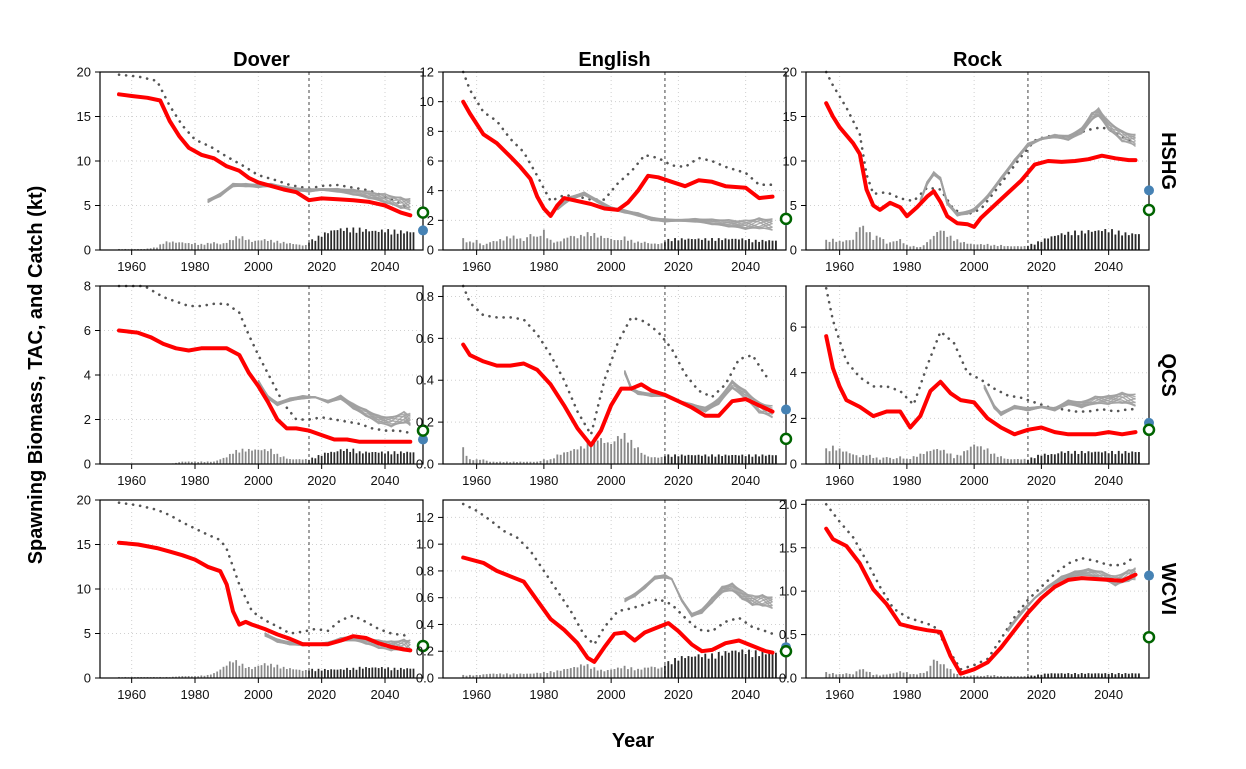  I want to click on y-axis-title: Spawning Biomass, TAC, and Catch (kt), so click(36, 375).